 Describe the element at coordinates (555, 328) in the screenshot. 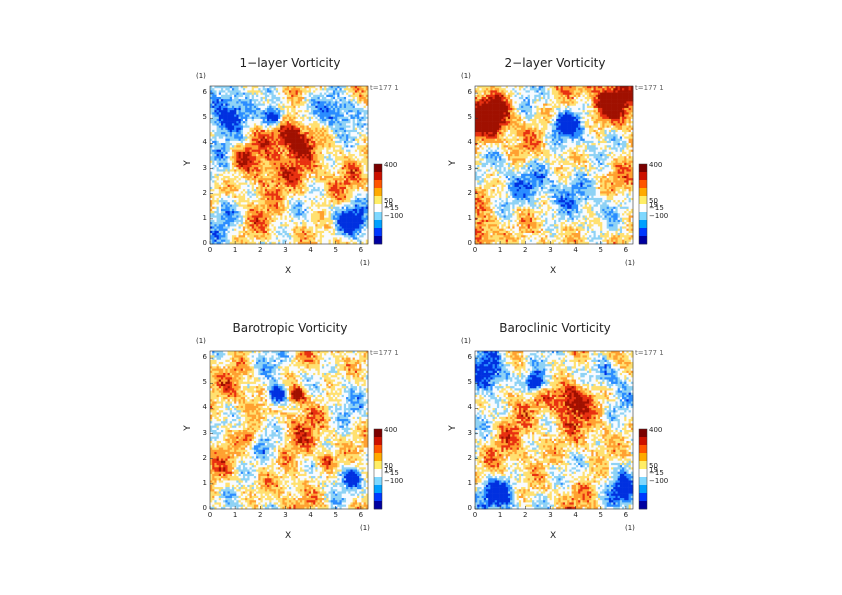

I see `panel-title: Baroclinic Vorticity` at that location.